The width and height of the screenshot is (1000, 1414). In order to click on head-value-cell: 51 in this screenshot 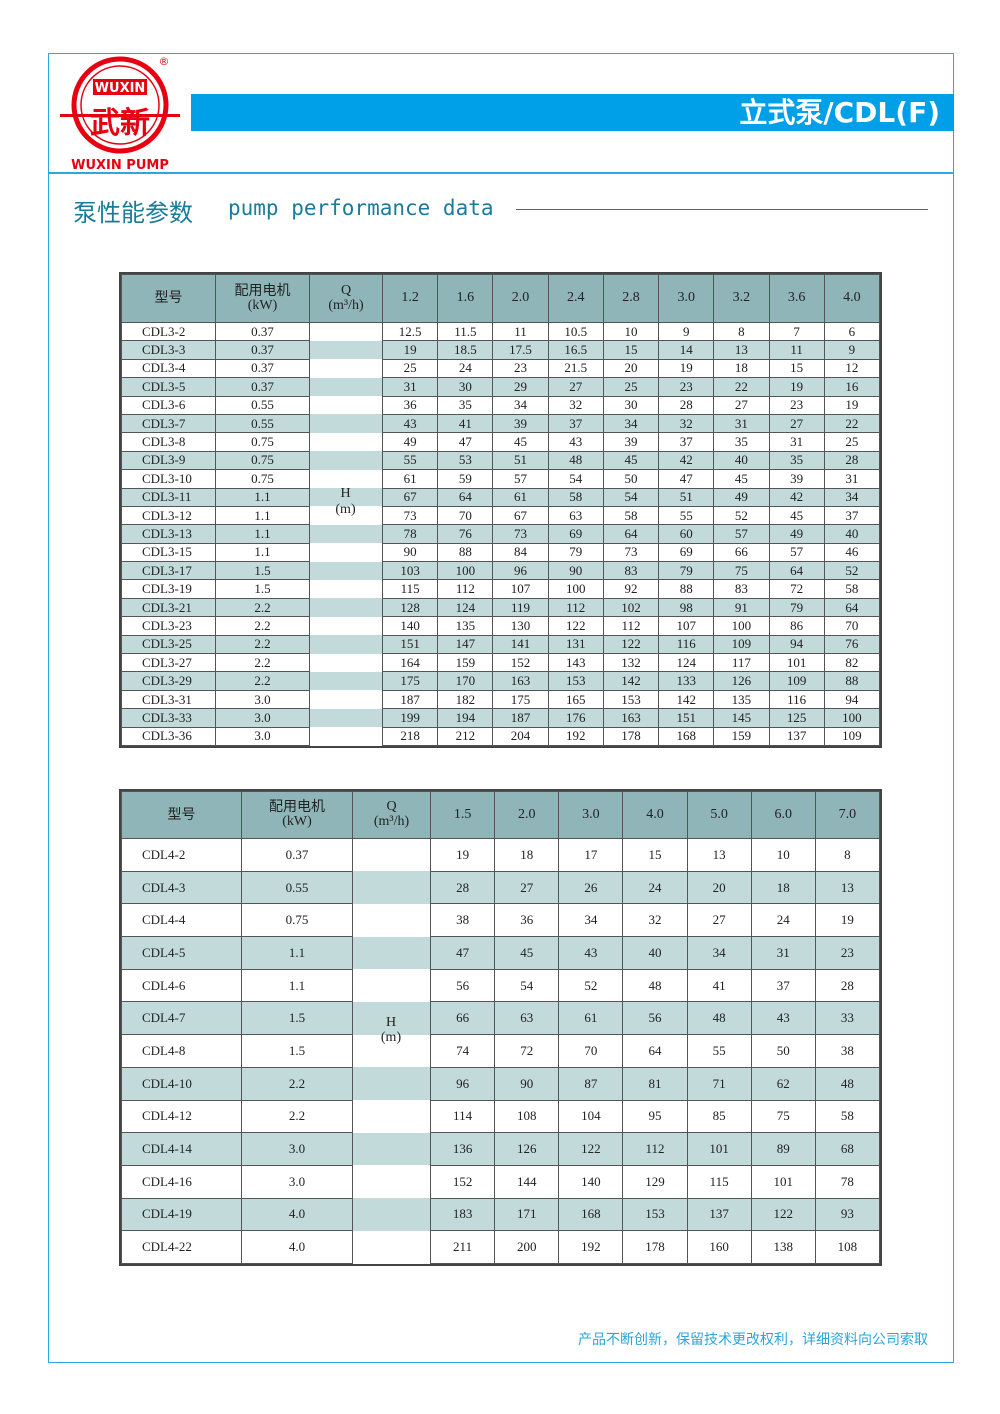, I will do `click(520, 460)`.